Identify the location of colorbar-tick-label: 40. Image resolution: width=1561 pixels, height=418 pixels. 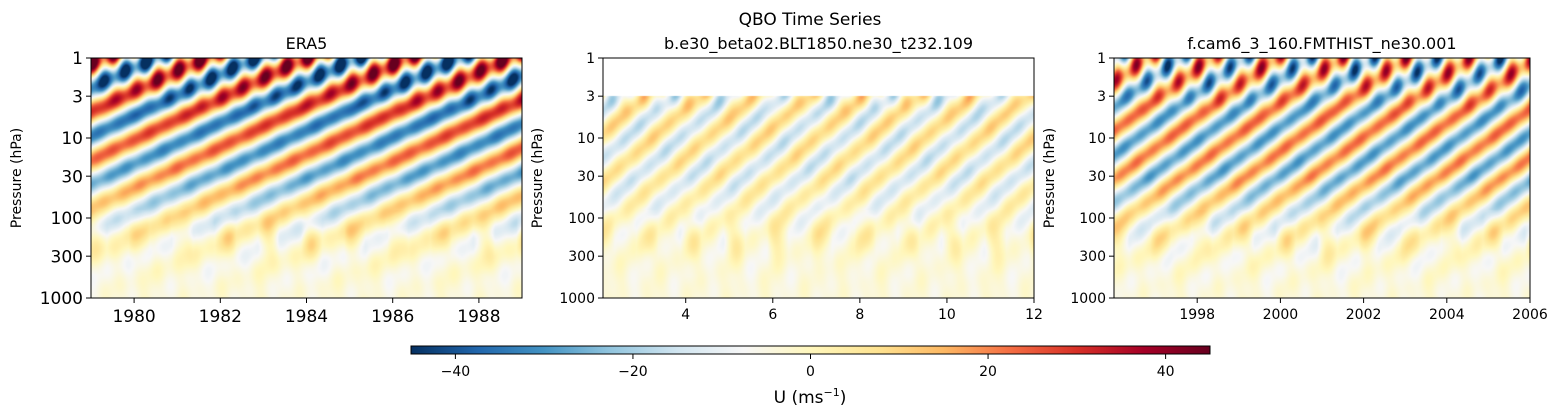
(1166, 372).